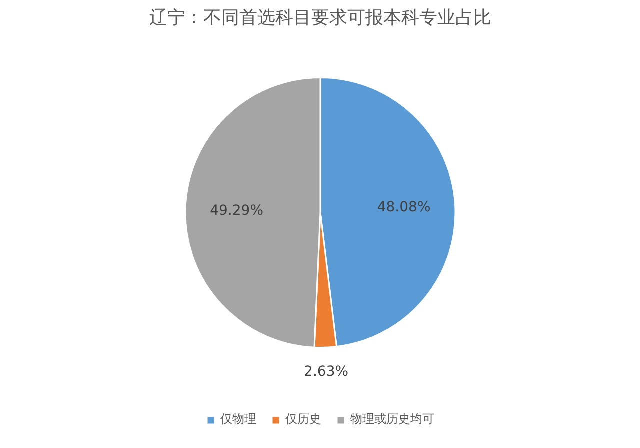 The width and height of the screenshot is (640, 448). Describe the element at coordinates (304, 419) in the screenshot. I see `legend-label: 仅历史` at that location.